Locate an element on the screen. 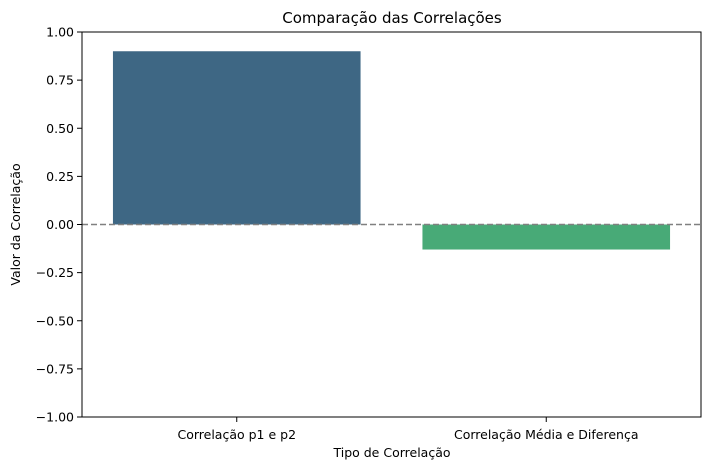 The width and height of the screenshot is (711, 471). y-tick-label: 0.25 is located at coordinates (60, 176).